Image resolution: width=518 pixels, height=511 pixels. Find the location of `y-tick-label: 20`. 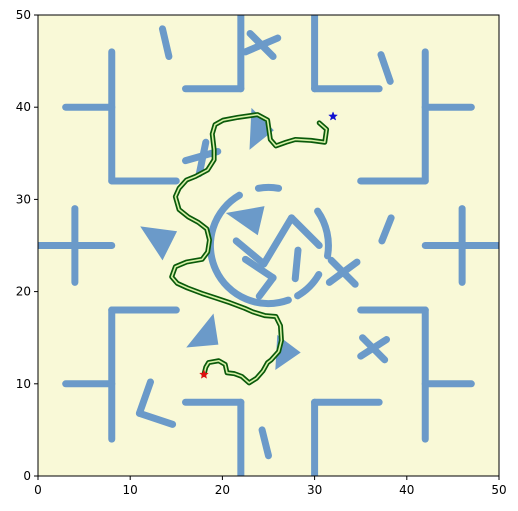

y-tick-label: 20 is located at coordinates (23, 292).